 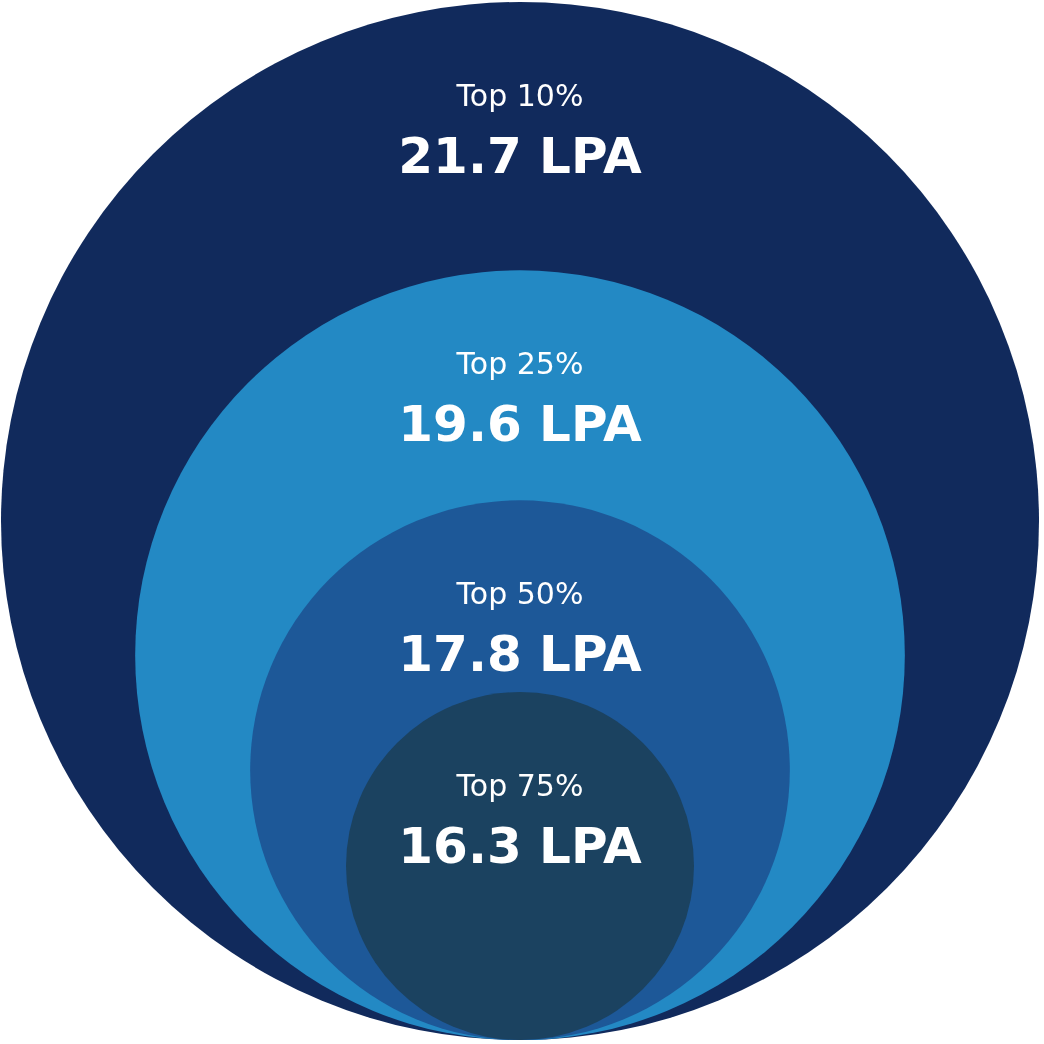 I want to click on category-label: Top 75%, so click(x=519, y=785).